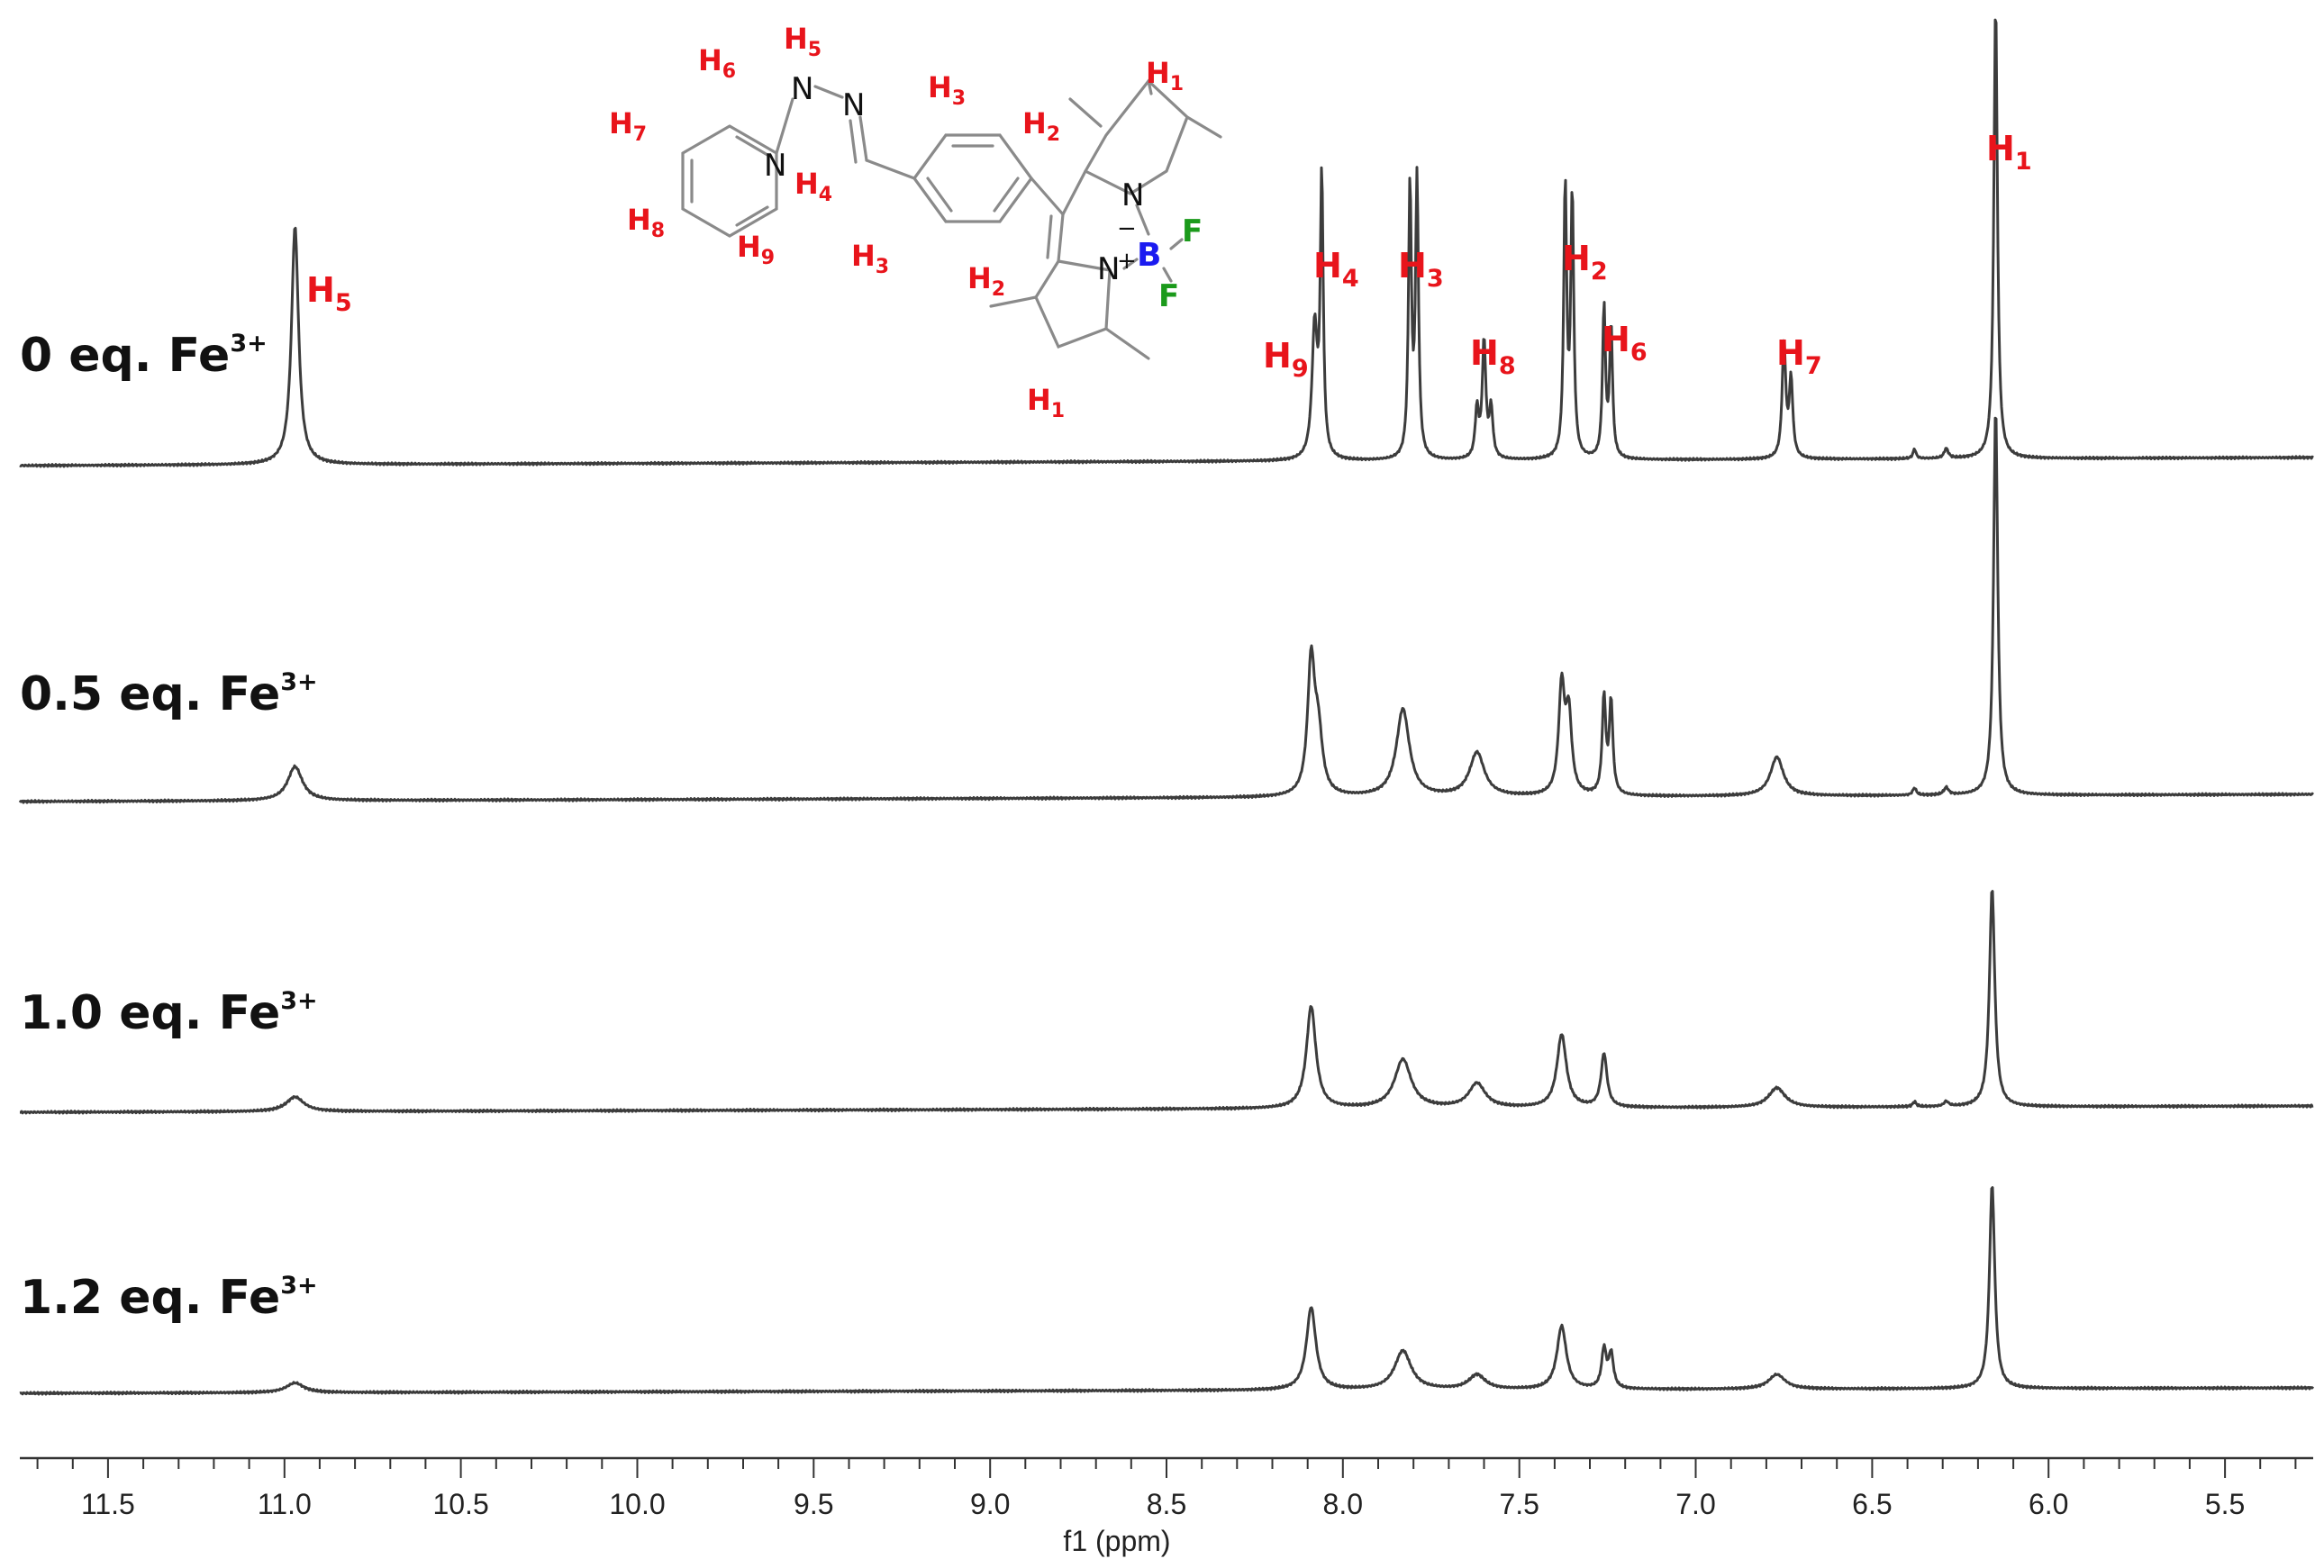  Describe the element at coordinates (285, 1504) in the screenshot. I see `x-tick-label: 11.0` at that location.